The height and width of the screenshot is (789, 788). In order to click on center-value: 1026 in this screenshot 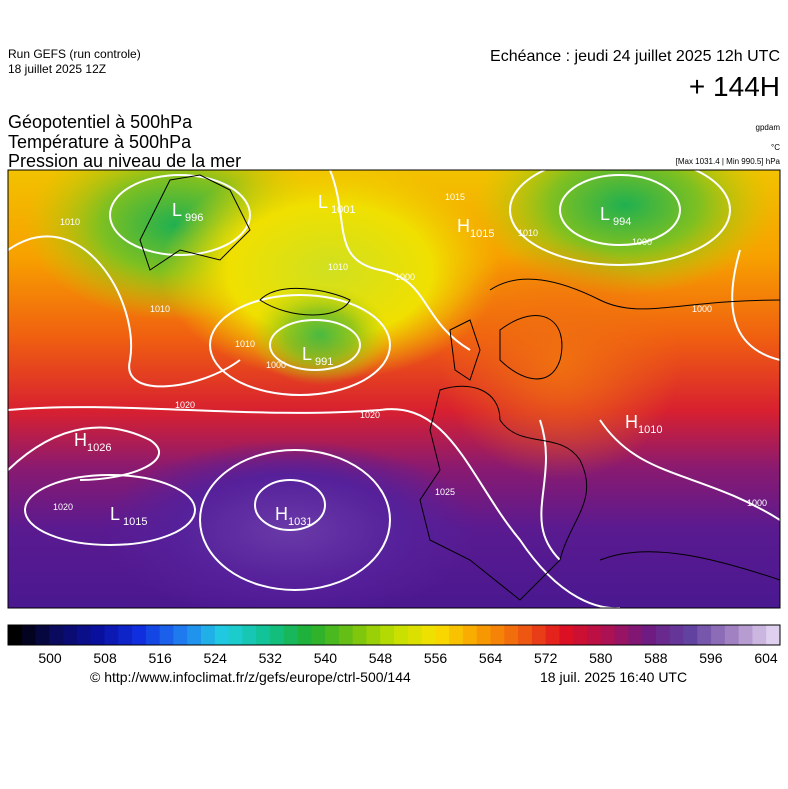, I will do `click(99, 448)`.